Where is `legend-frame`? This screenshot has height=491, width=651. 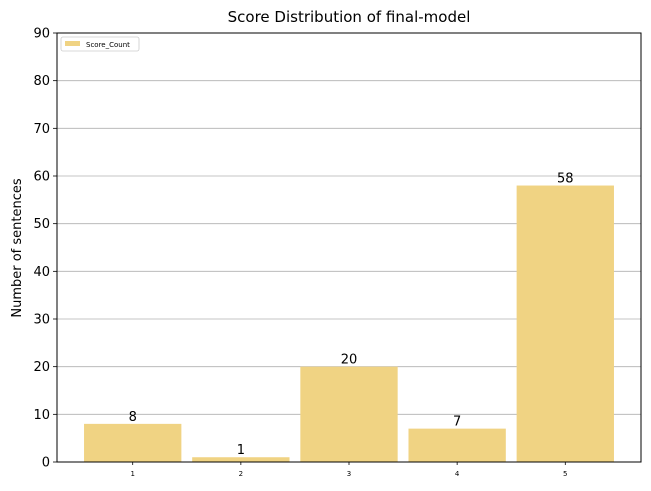
legend-frame is located at coordinates (100, 44).